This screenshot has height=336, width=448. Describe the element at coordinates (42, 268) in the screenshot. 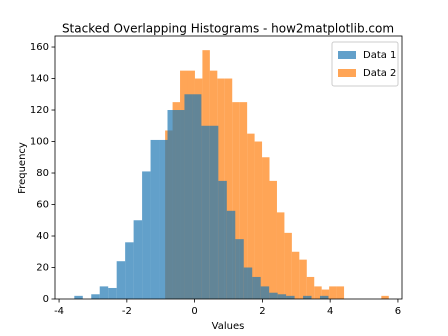

I see `y-tick-label: 20` at that location.